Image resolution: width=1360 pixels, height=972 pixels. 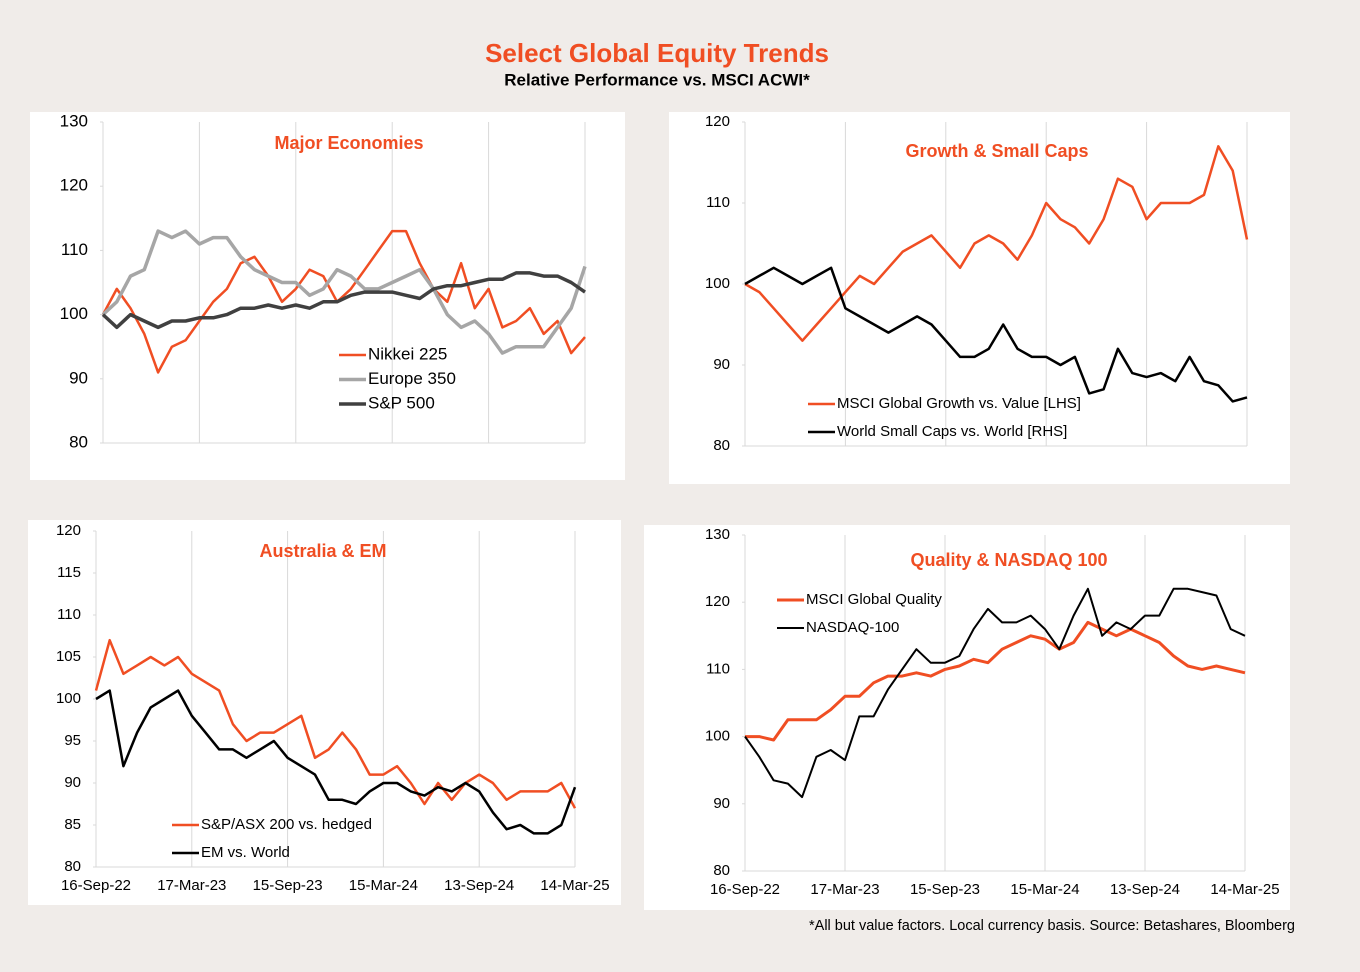 What do you see at coordinates (286, 824) in the screenshot?
I see `legend-label: S&P/ASX 200 vs. hedged` at bounding box center [286, 824].